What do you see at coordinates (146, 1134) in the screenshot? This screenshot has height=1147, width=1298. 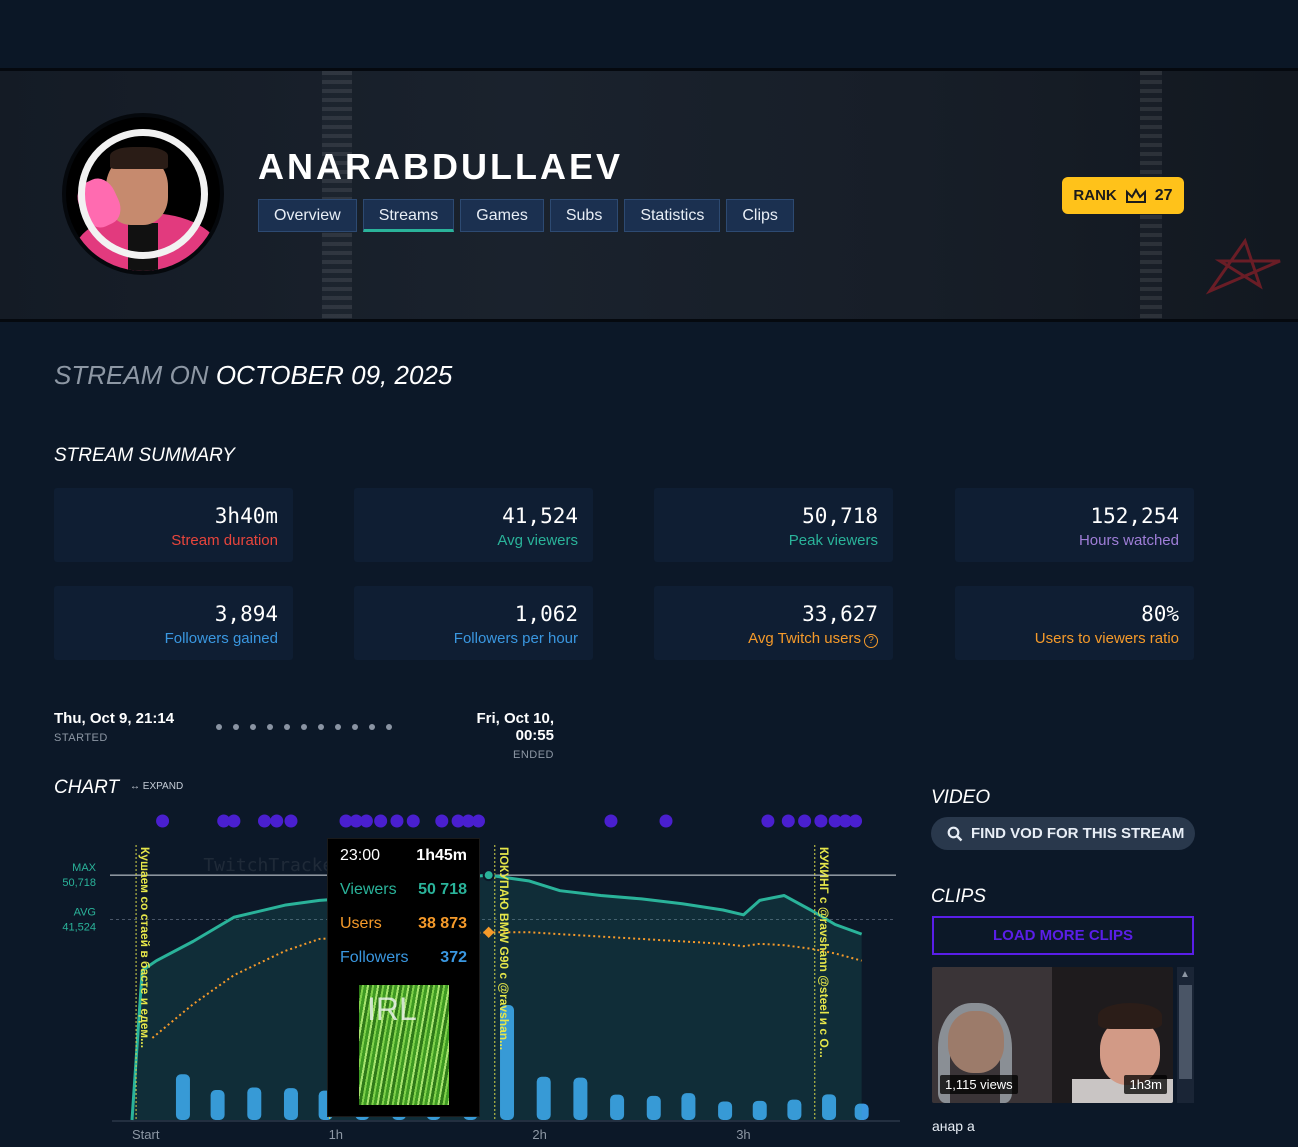 I see `x-axis-label: Start` at bounding box center [146, 1134].